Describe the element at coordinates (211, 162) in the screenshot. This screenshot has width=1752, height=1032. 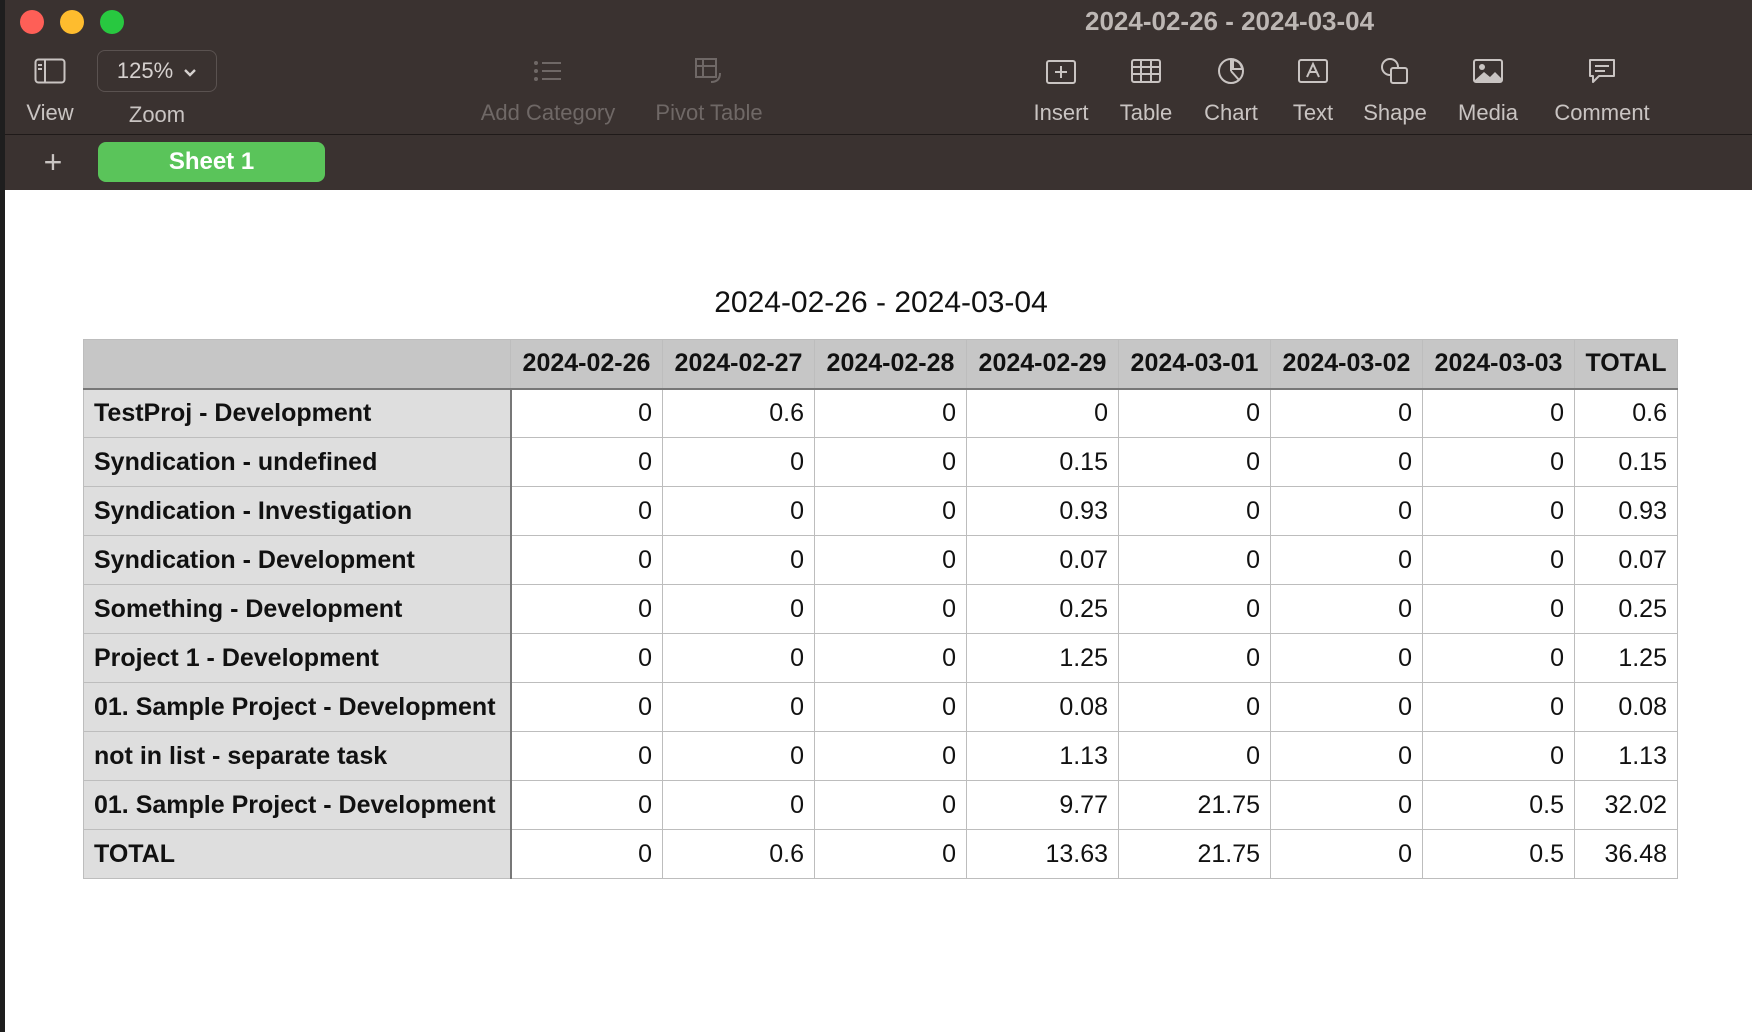
I see `sheet-tab: Sheet 1` at that location.